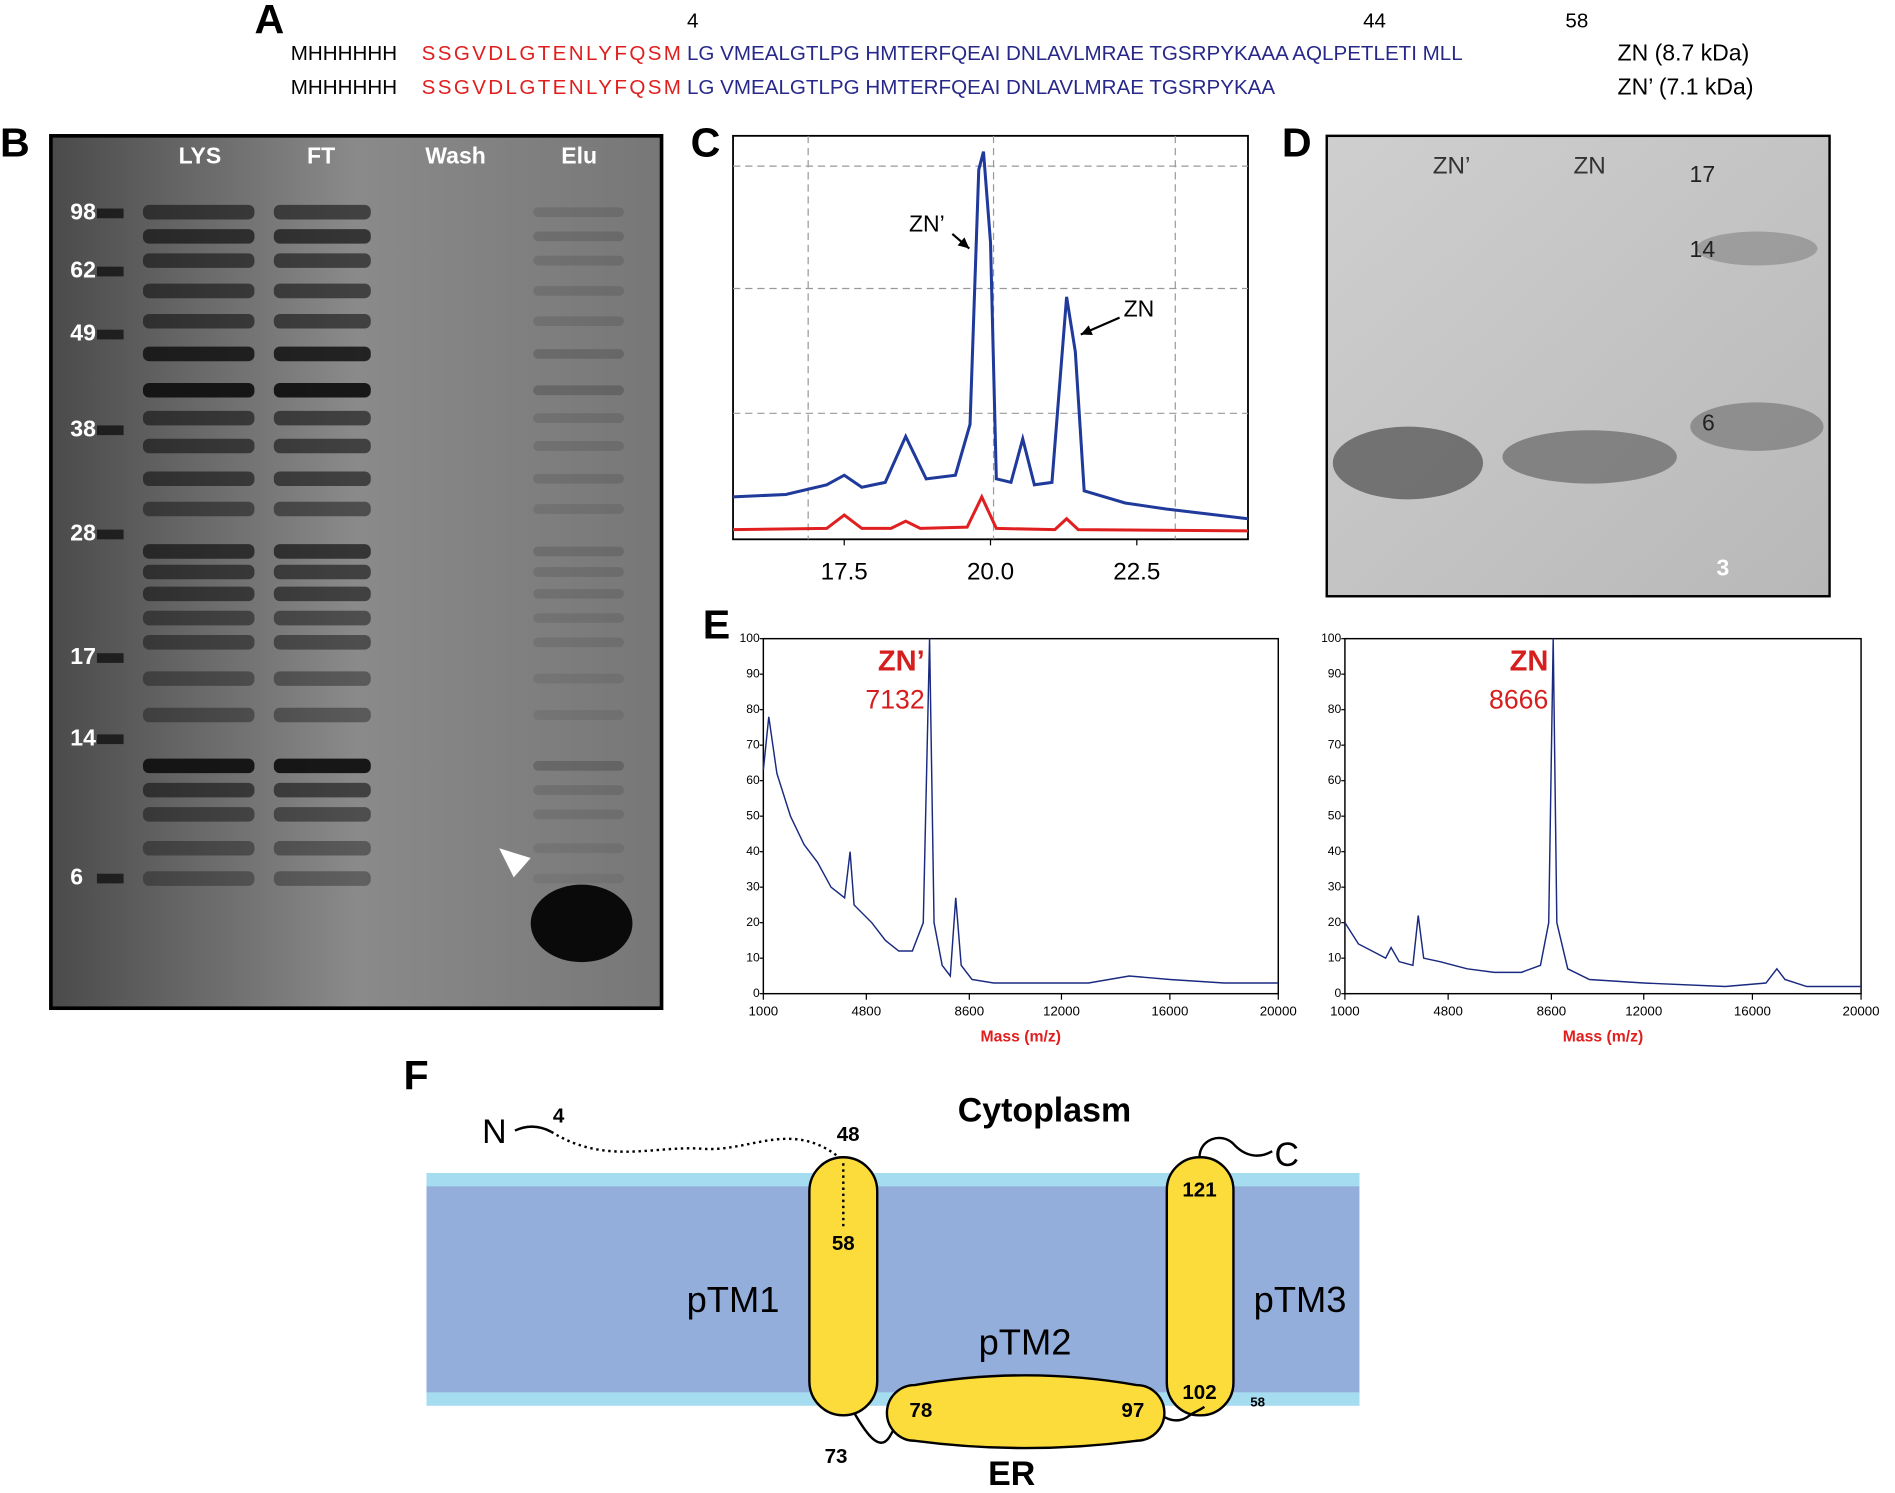 Image resolution: width=1895 pixels, height=1493 pixels. I want to click on annotation: ZN, so click(1139, 308).